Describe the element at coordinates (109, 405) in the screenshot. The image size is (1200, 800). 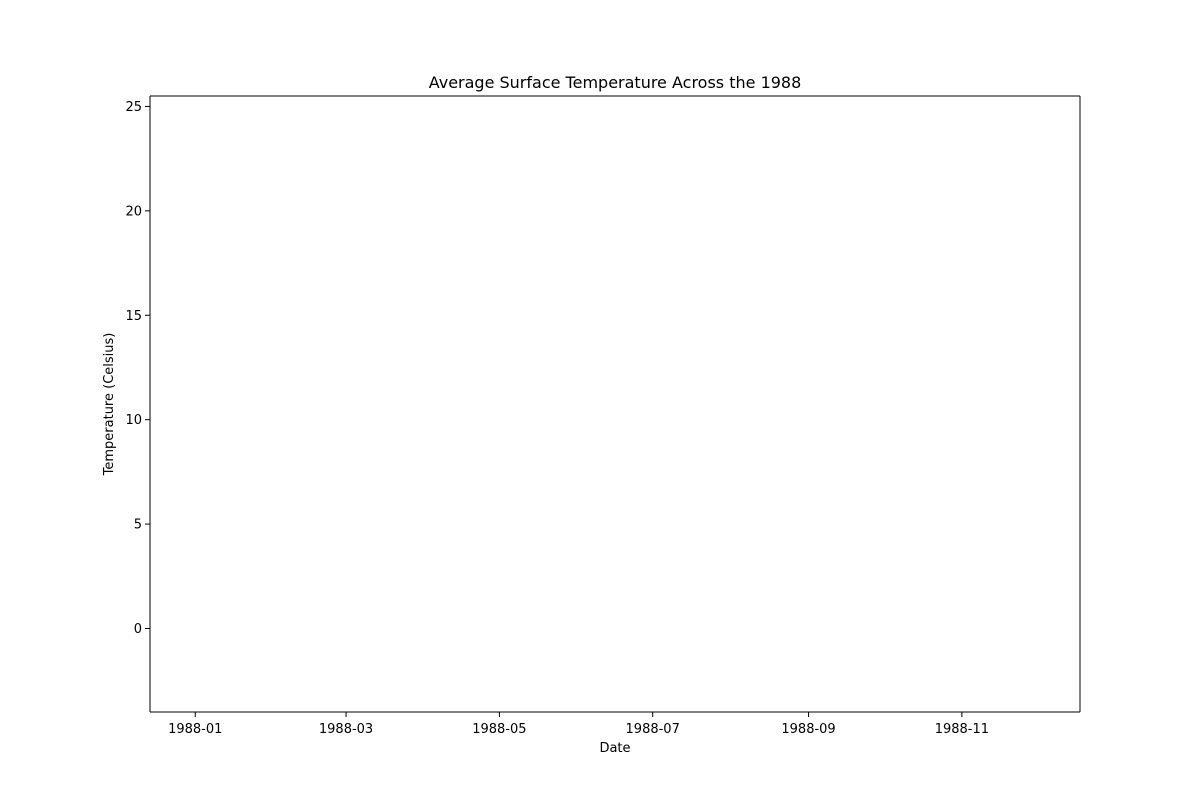
I see `y-axis-label: Temperature (Celsius)` at that location.